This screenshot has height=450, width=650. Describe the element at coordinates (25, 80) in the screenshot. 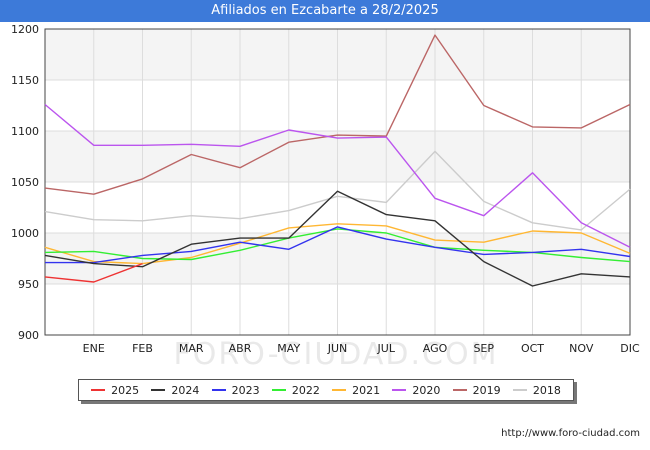

I see `y-tick-label: 1150` at that location.